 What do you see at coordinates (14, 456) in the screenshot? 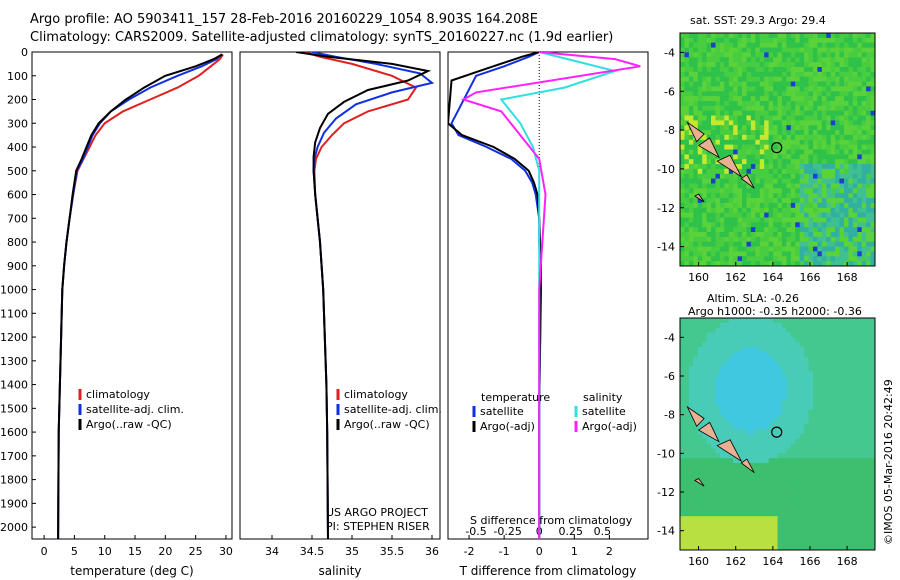
I see `y-tick-label: 1700` at bounding box center [14, 456].